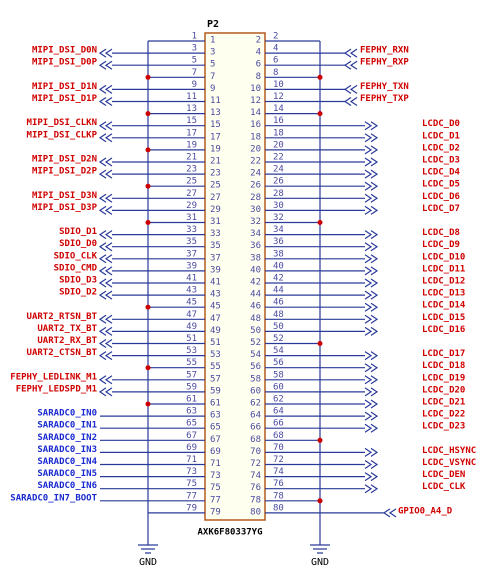  What do you see at coordinates (64, 160) in the screenshot?
I see `net-label: MIPI_DSI_D2N` at bounding box center [64, 160].